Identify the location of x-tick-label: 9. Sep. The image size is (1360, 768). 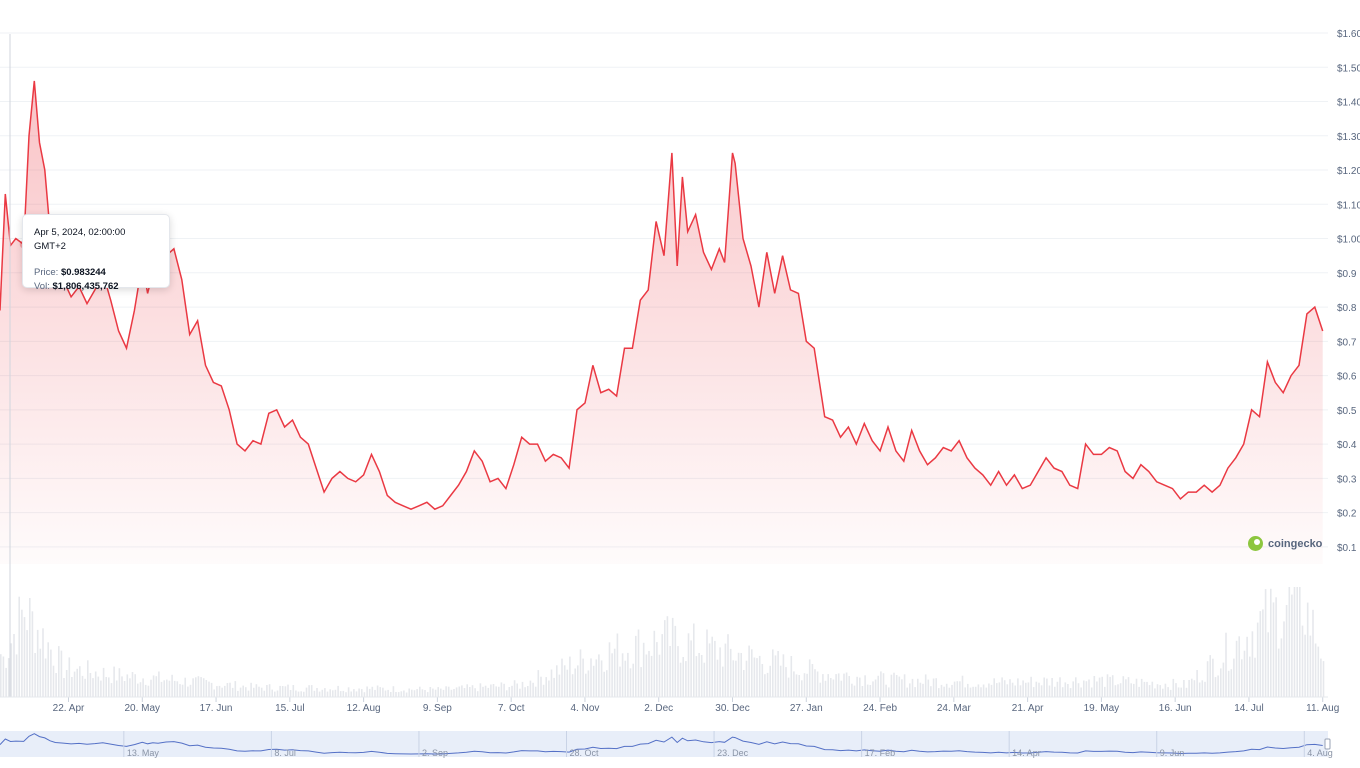
(437, 708).